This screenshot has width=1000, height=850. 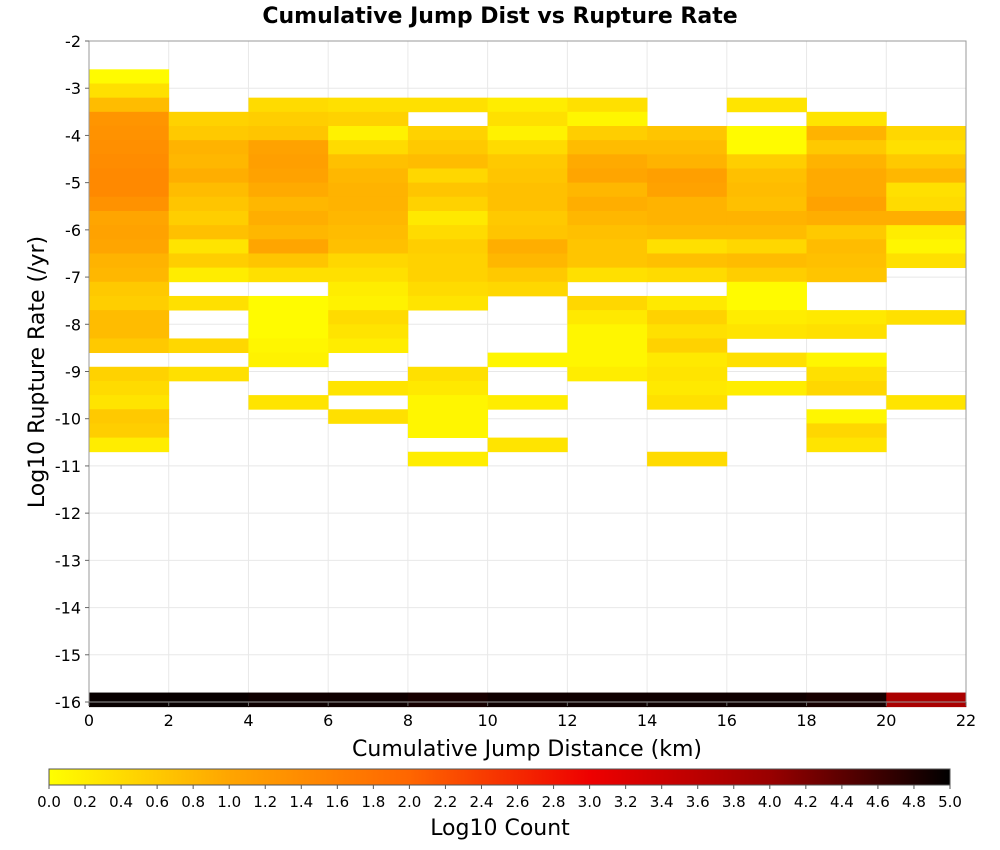 What do you see at coordinates (73, 88) in the screenshot?
I see `y-tick-label: -3` at bounding box center [73, 88].